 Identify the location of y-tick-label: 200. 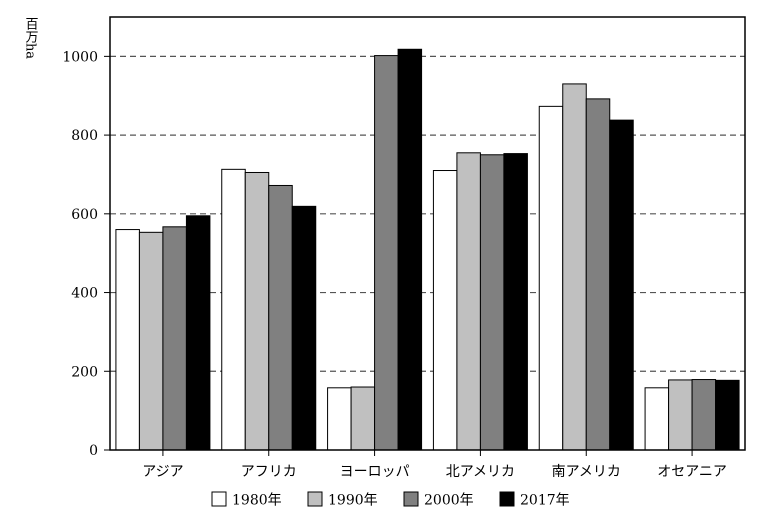
(84, 372).